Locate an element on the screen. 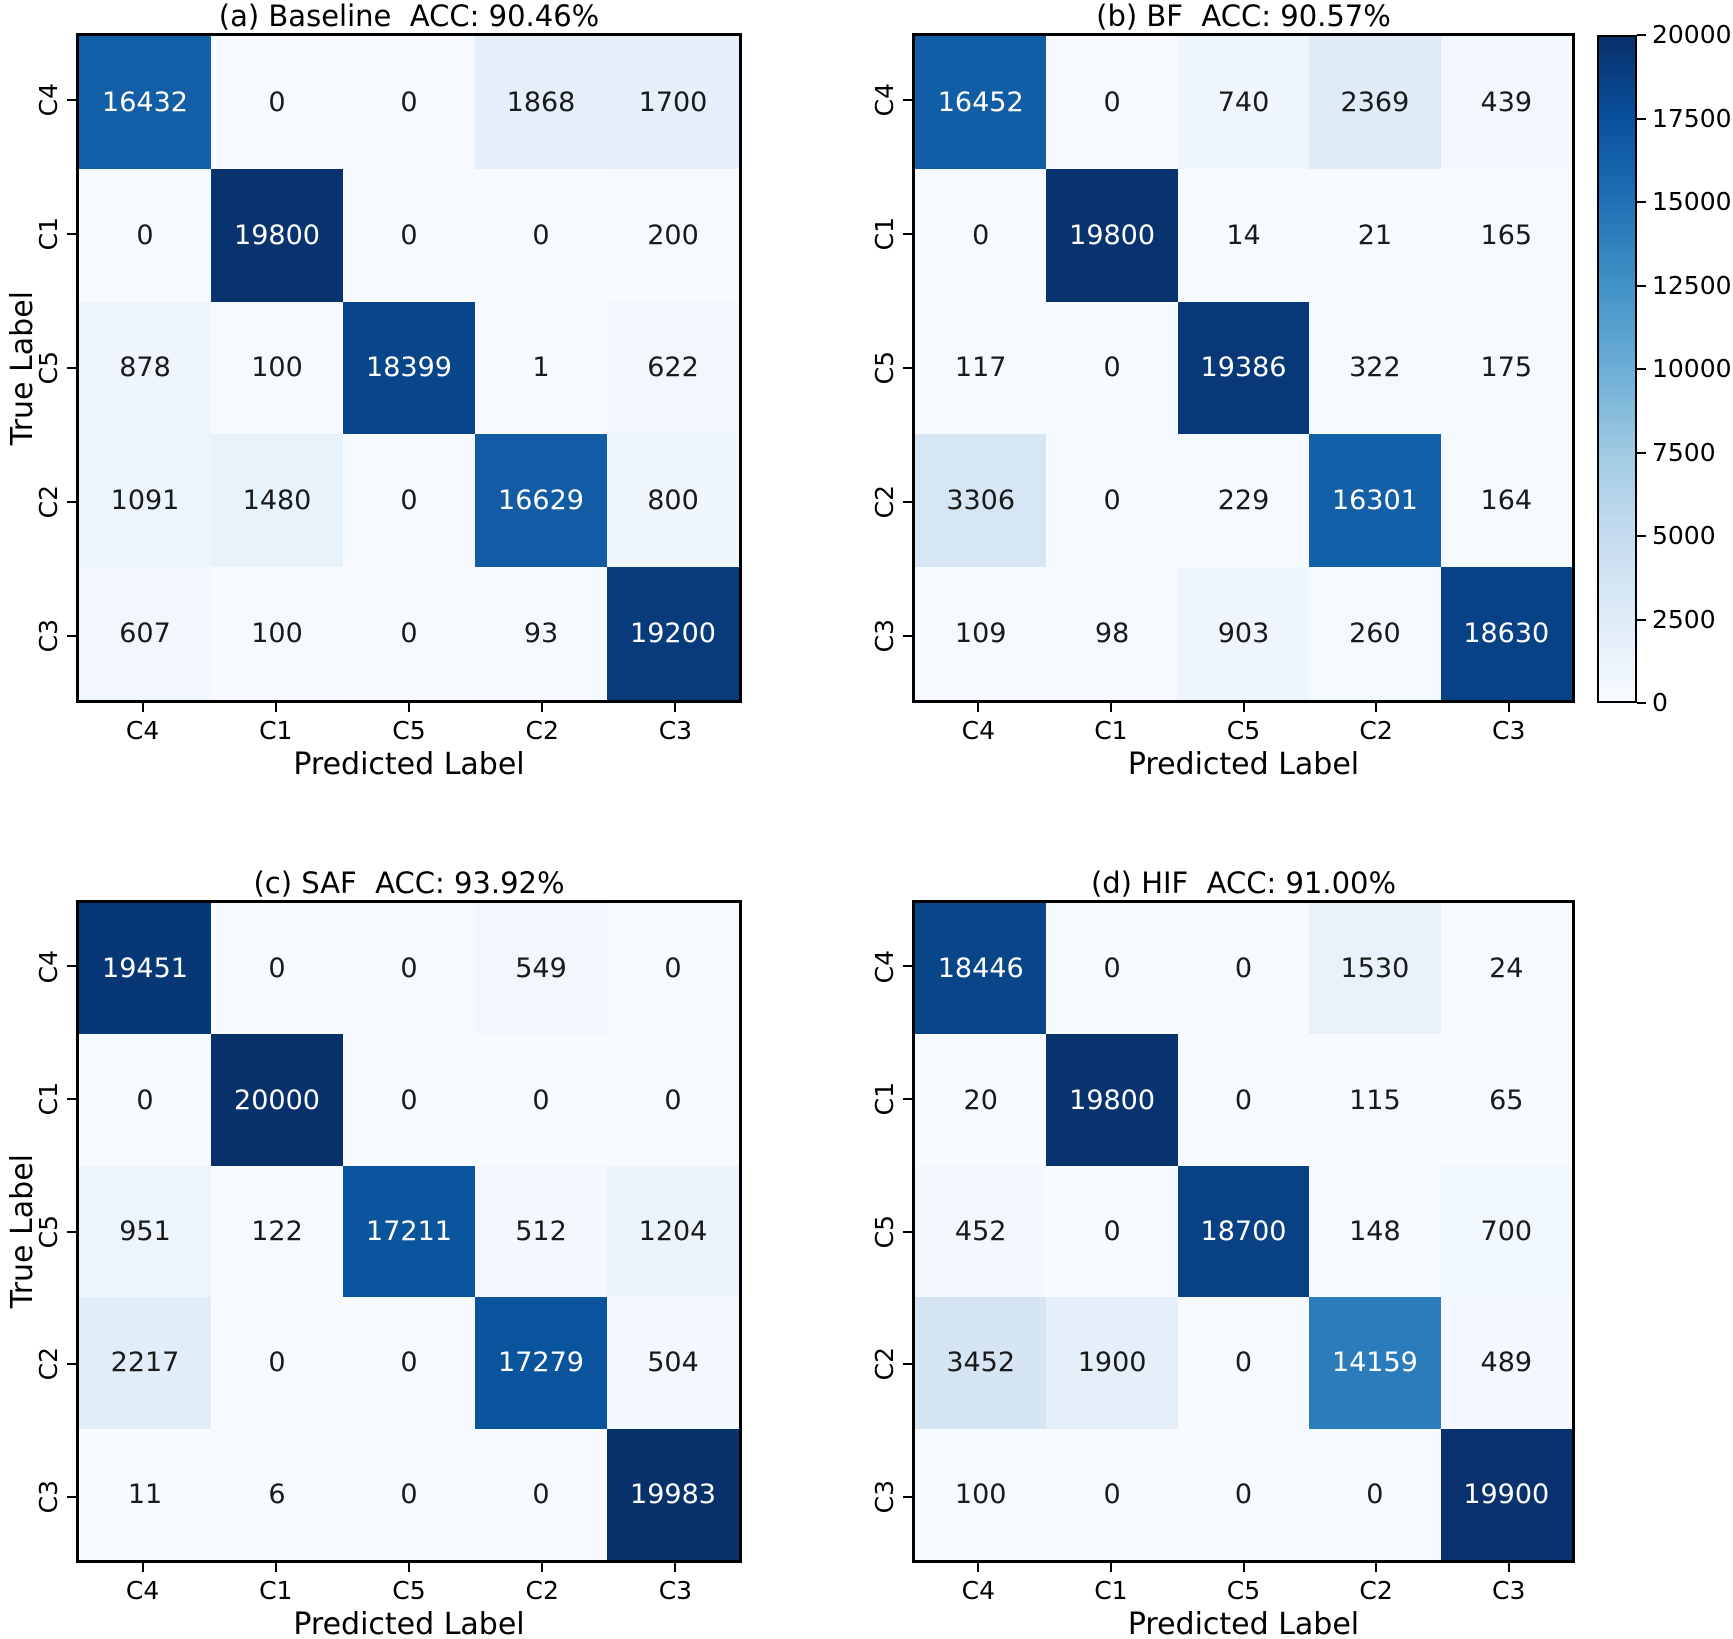 The height and width of the screenshot is (1639, 1733). heatmap-cell: 951 is located at coordinates (145, 1231).